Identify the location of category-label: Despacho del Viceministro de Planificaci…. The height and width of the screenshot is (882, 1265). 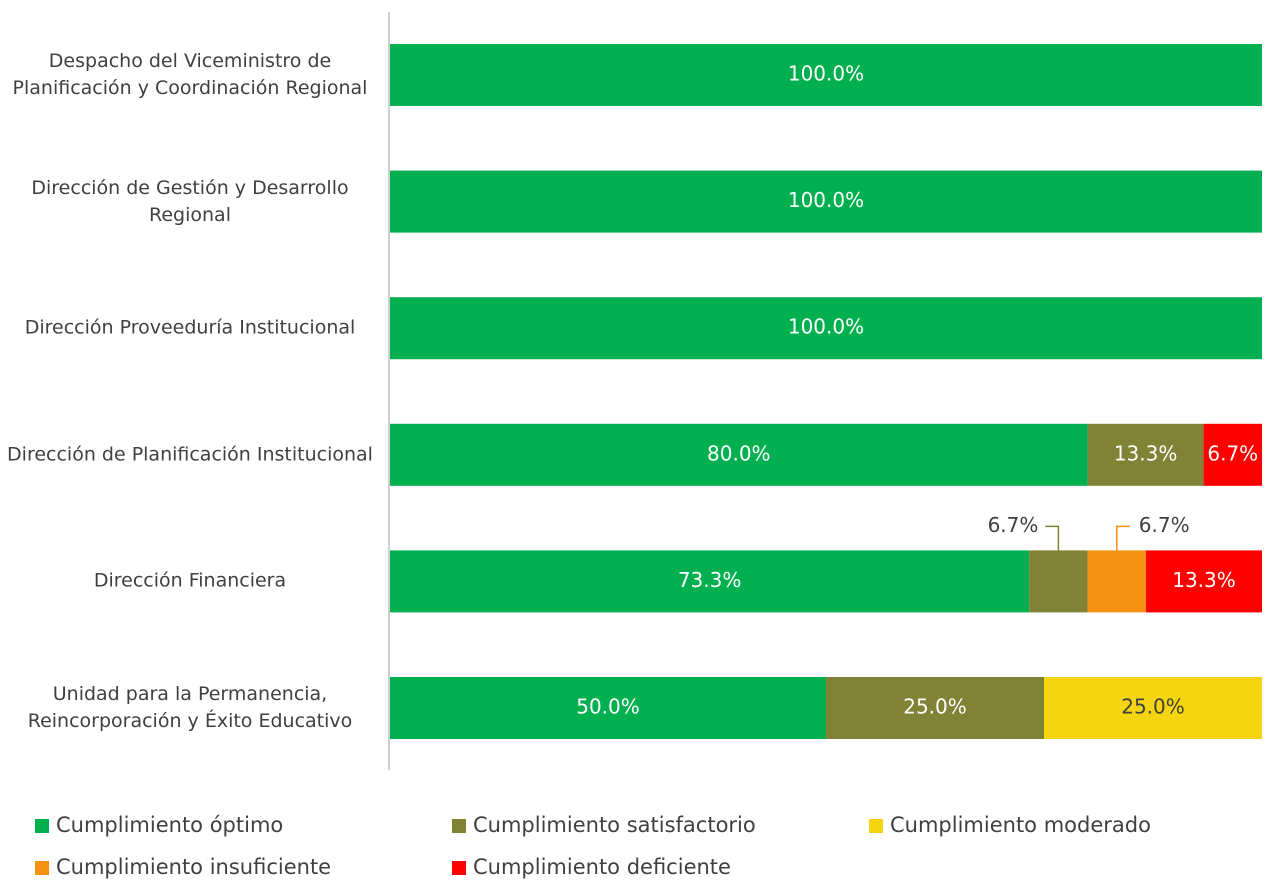
(190, 74).